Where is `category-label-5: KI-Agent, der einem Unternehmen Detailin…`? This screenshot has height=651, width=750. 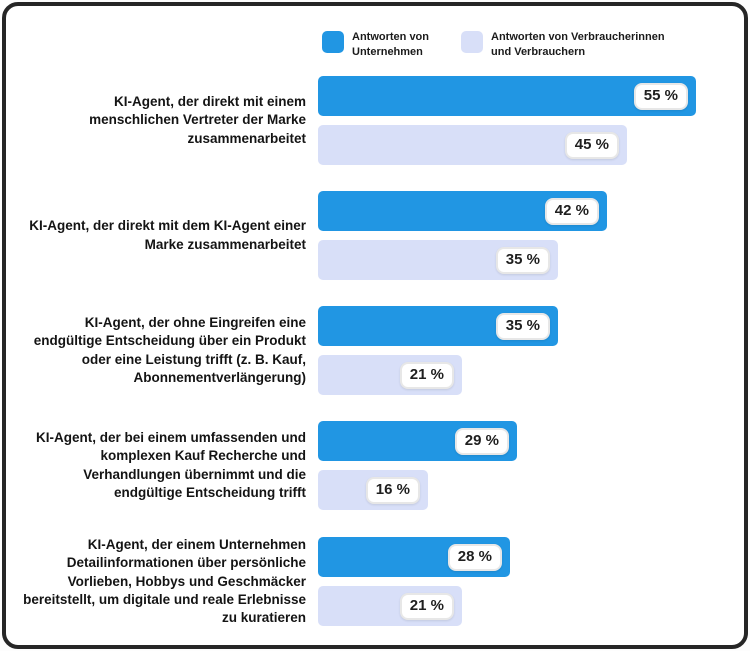
category-label-5: KI-Agent, der einem Unternehmen Detailin… is located at coordinates (164, 581).